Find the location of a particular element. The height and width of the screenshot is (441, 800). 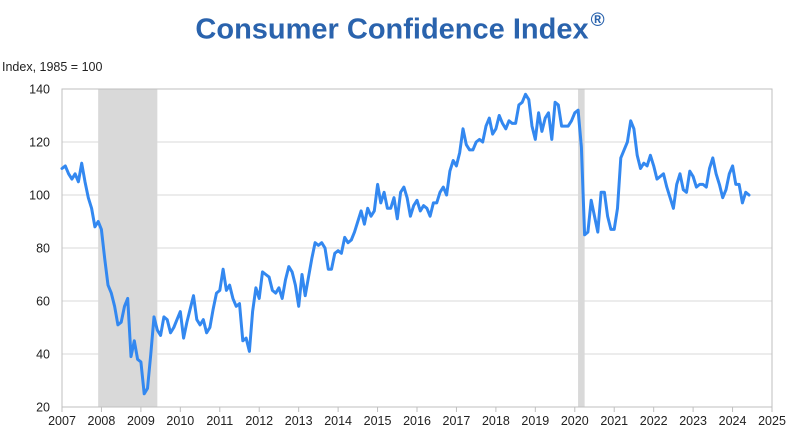

x-tick-label: 2008 is located at coordinates (102, 421).